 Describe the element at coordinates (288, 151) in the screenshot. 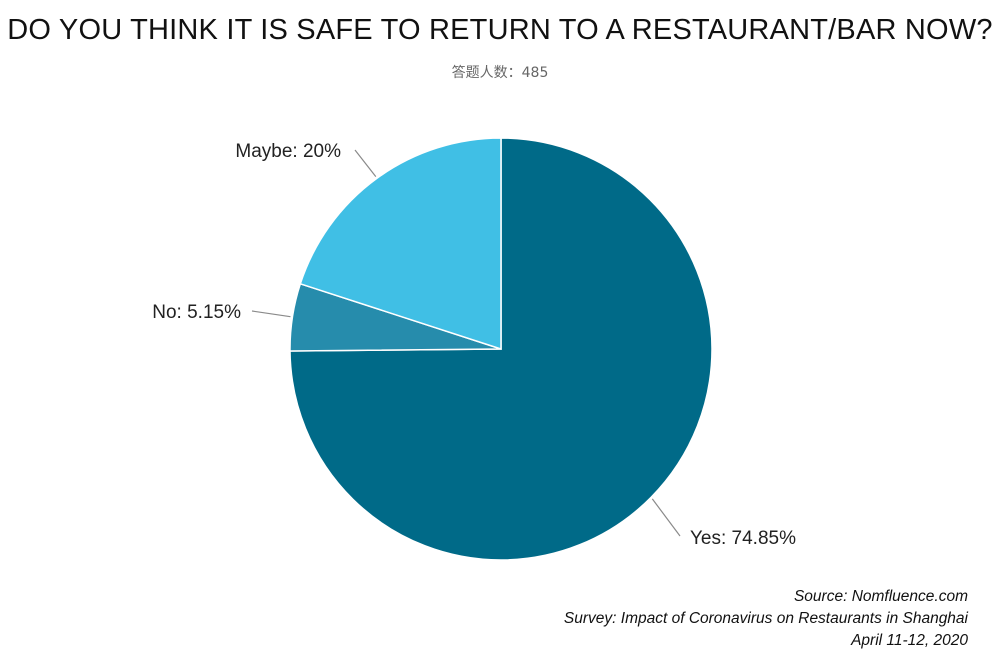

I see `slice-label-maybe: Maybe: 20%` at that location.